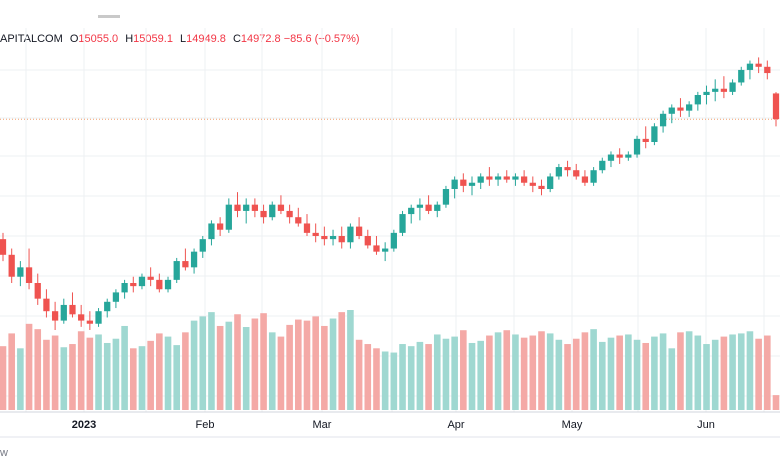  Describe the element at coordinates (390, 14) in the screenshot. I see `top-toolbar` at that location.